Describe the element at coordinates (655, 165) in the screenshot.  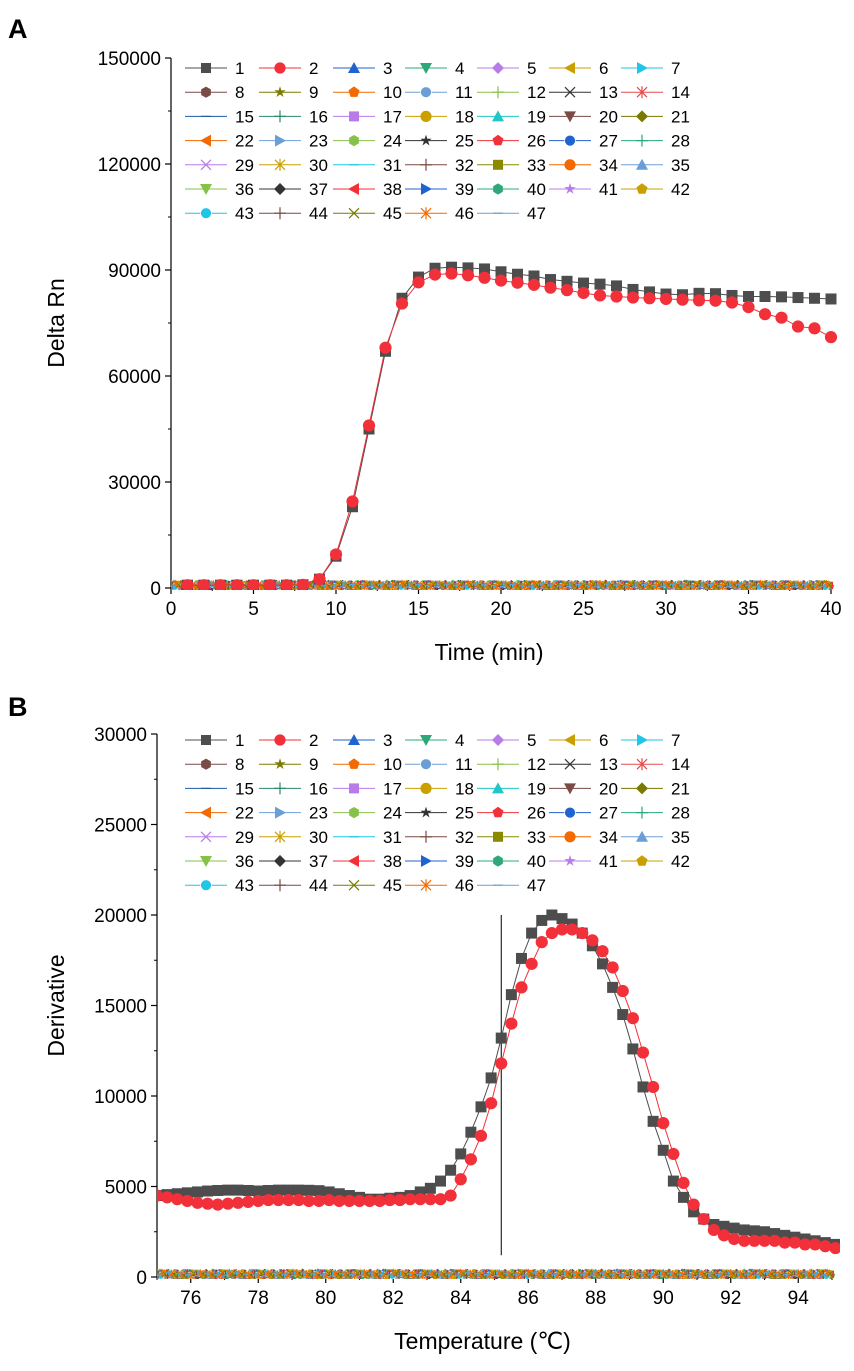
I see `panel-a-legend-item: 35` at that location.